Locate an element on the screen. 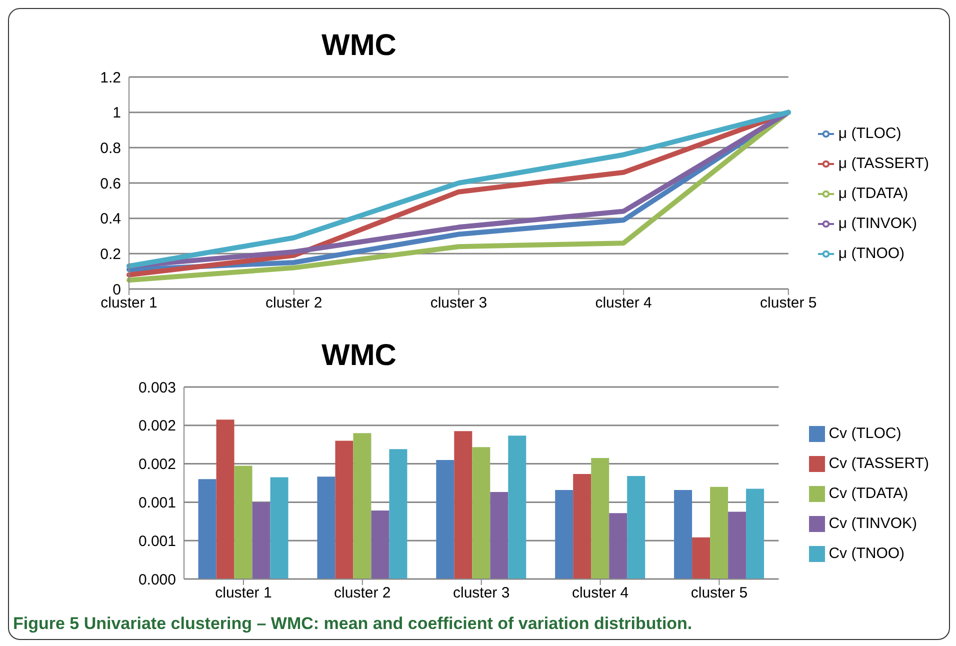 This screenshot has width=956, height=646. legend-label: Cv (TNOO) is located at coordinates (866, 553).